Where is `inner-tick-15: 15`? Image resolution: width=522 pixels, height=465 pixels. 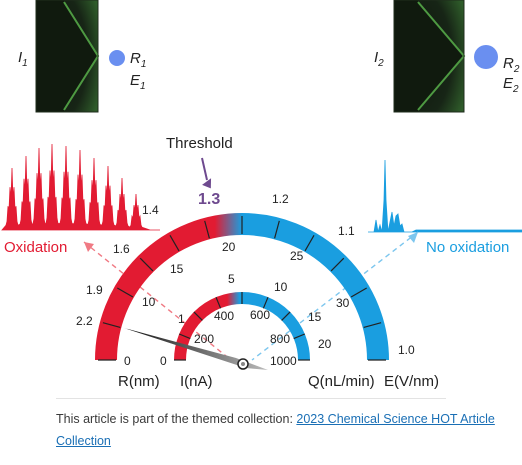 inner-tick-15: 15 is located at coordinates (315, 317).